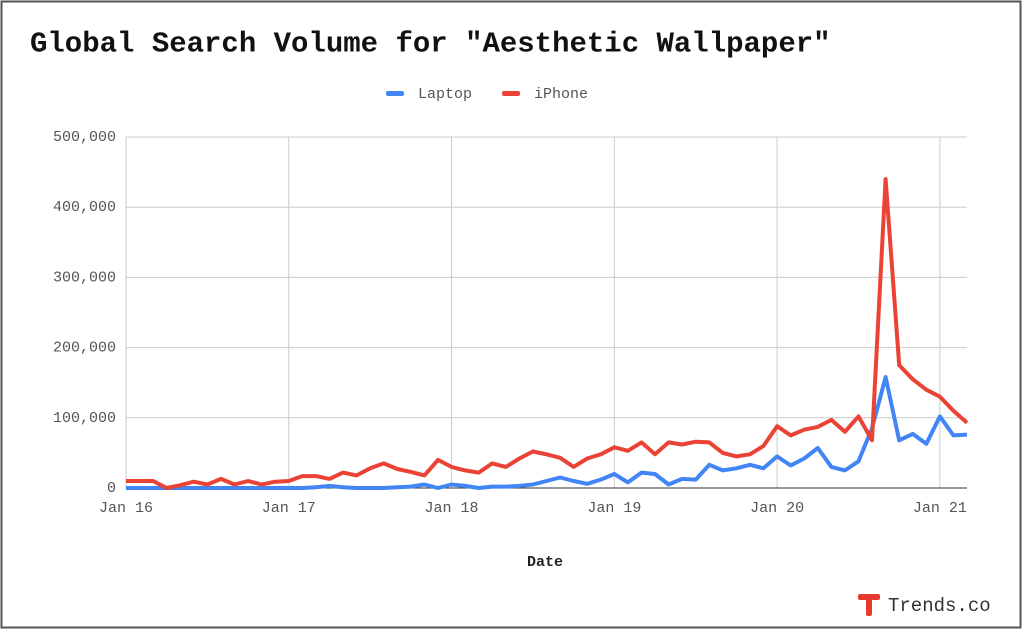 This screenshot has width=1024, height=631. I want to click on y-tick-label: 100,000, so click(84, 418).